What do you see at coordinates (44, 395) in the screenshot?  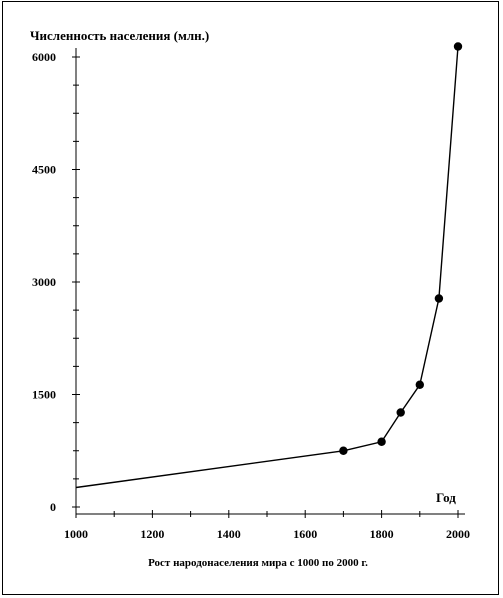 I see `y-tick-label: 1500` at bounding box center [44, 395].